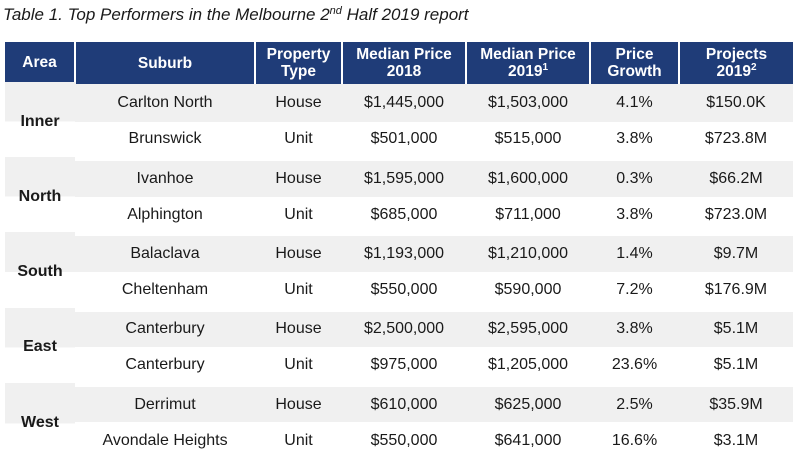  Describe the element at coordinates (165, 178) in the screenshot. I see `suburb-cell: Ivanhoe` at that location.